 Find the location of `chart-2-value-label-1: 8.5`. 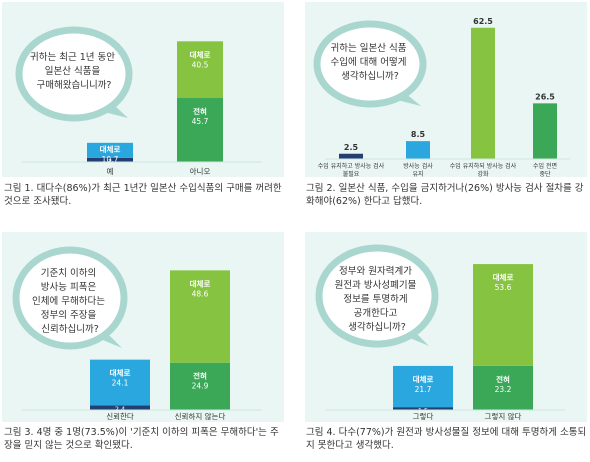

chart-2-value-label-1: 8.5 is located at coordinates (418, 134).